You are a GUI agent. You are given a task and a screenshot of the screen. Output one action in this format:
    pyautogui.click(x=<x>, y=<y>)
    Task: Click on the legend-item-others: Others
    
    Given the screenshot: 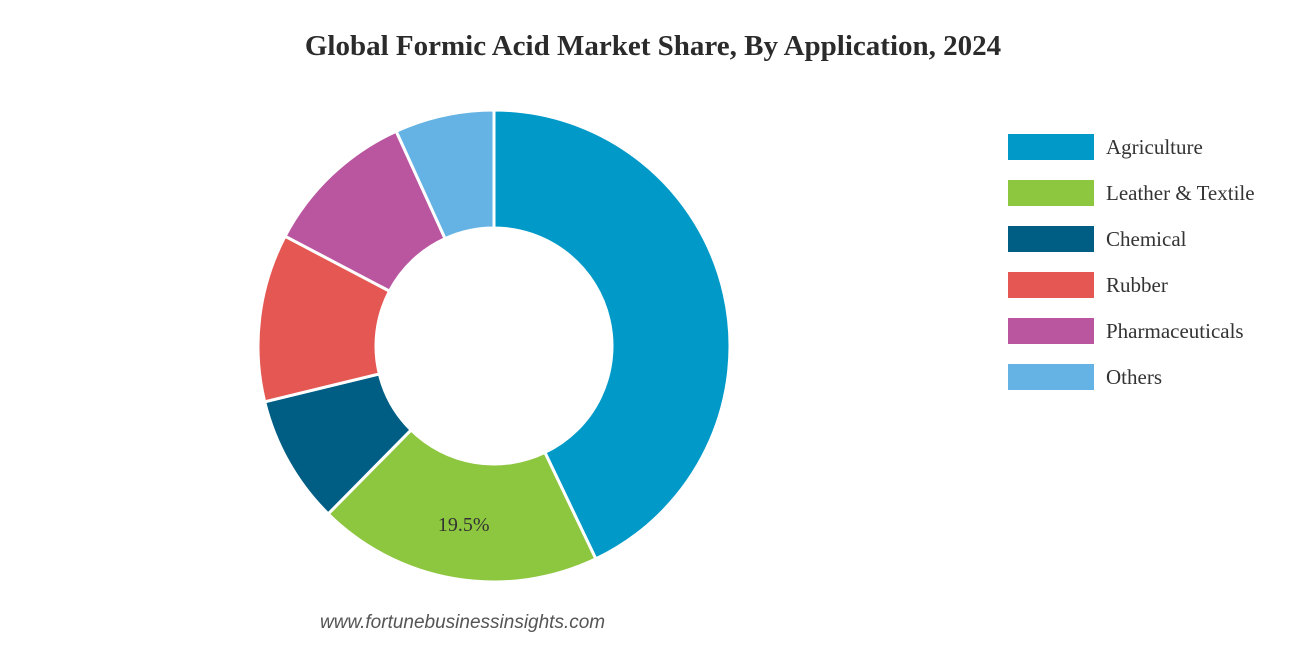 What is the action you would take?
    pyautogui.click(x=1131, y=377)
    